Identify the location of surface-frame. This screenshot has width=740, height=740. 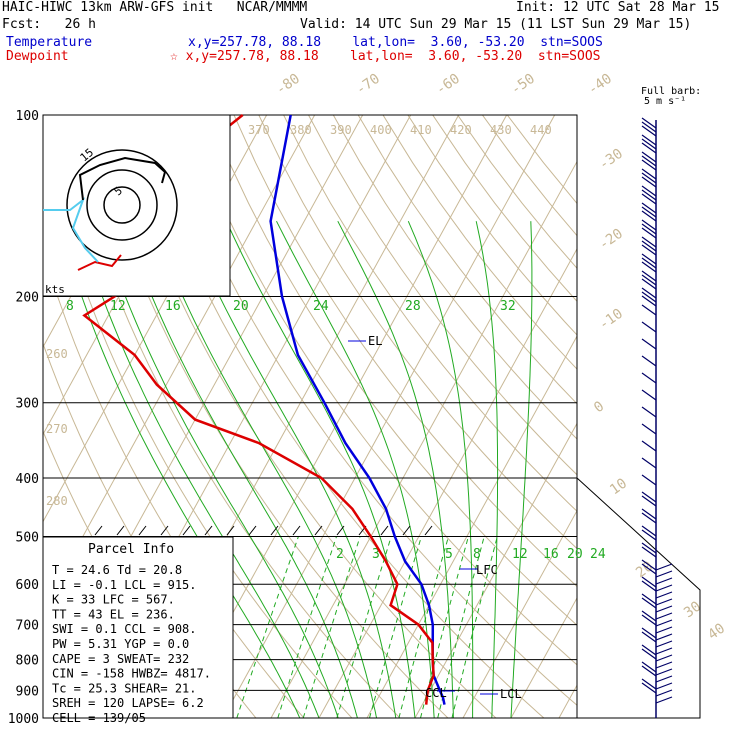
(638, 598).